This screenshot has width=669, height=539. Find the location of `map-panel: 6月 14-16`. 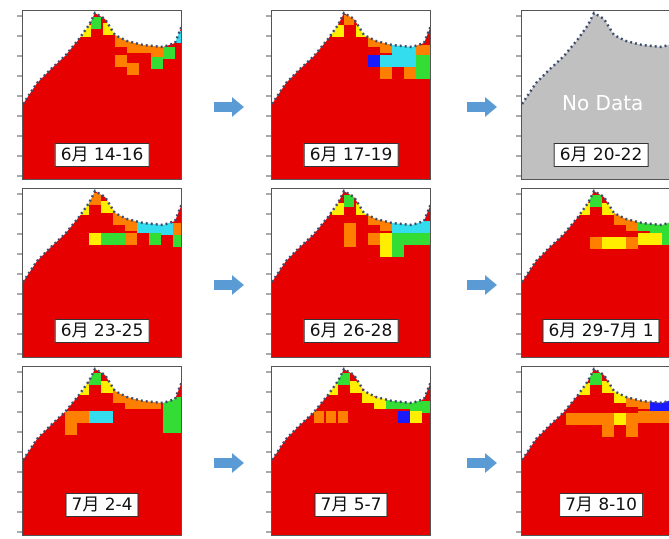

map-panel: 6月 14-16 is located at coordinates (102, 95).